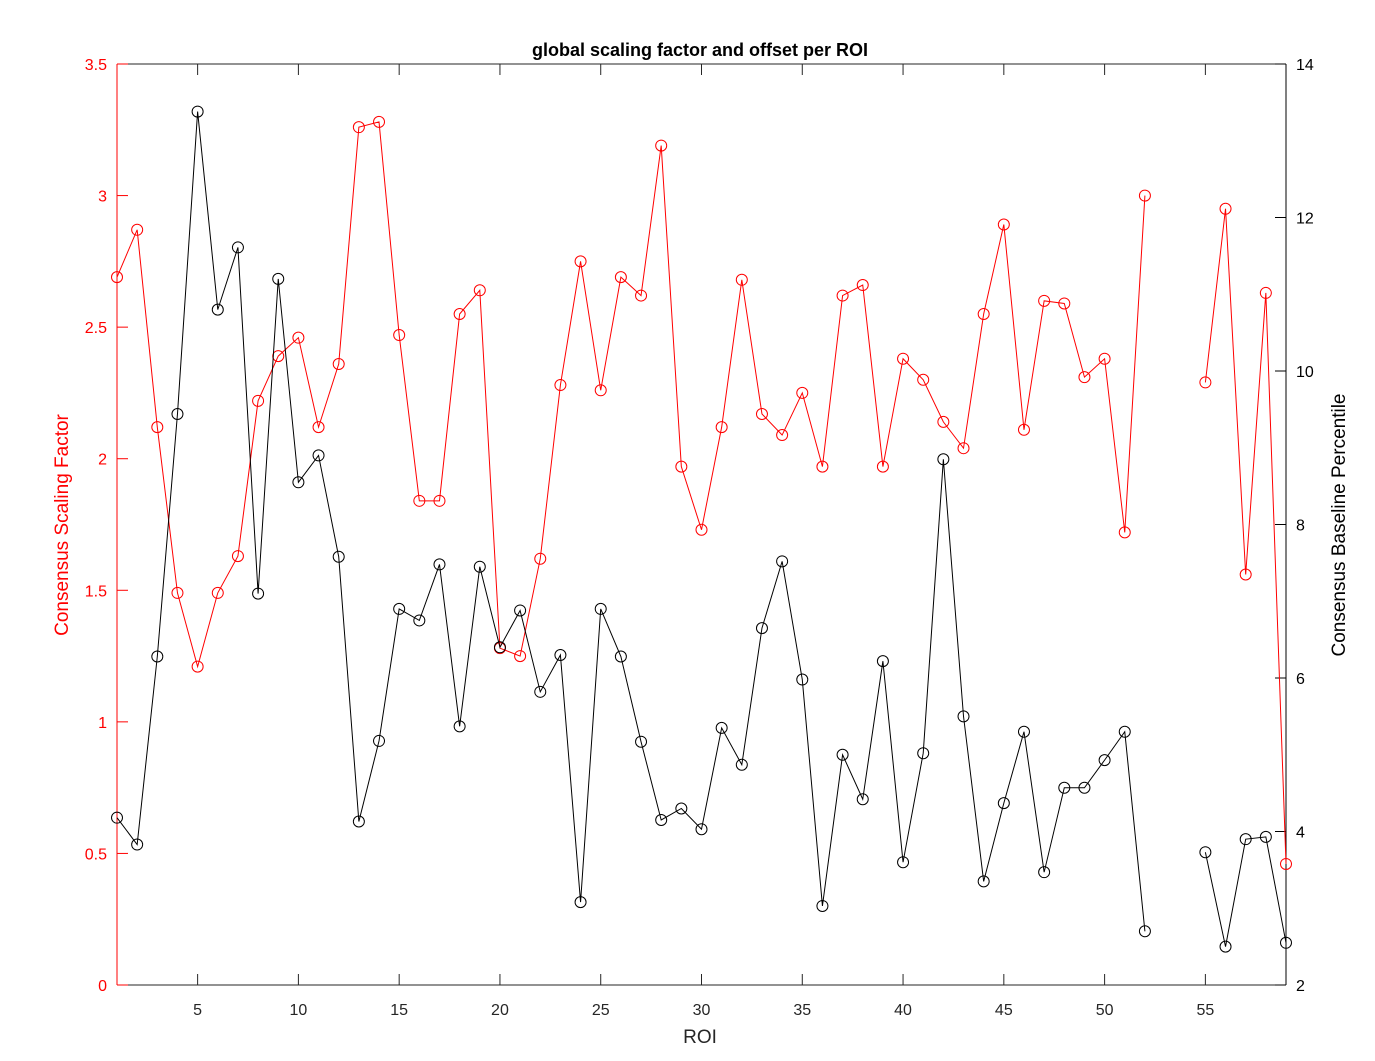 The image size is (1375, 1061). What do you see at coordinates (96, 854) in the screenshot?
I see `left-y-tick-label: 0.5` at bounding box center [96, 854].